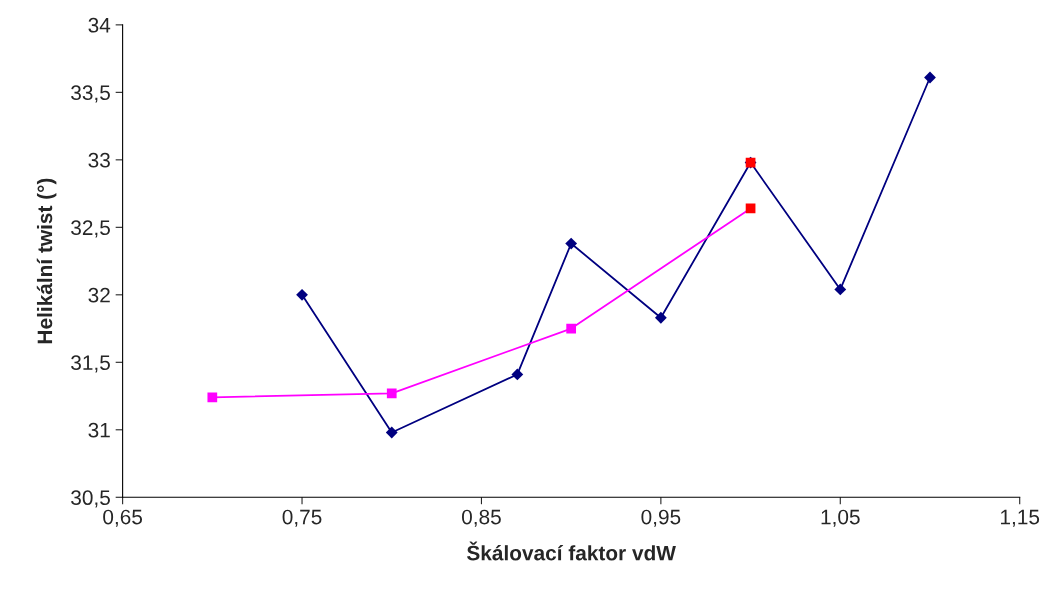 The image size is (1048, 592). Describe the element at coordinates (302, 518) in the screenshot. I see `x-tick-label: 0,75` at that location.